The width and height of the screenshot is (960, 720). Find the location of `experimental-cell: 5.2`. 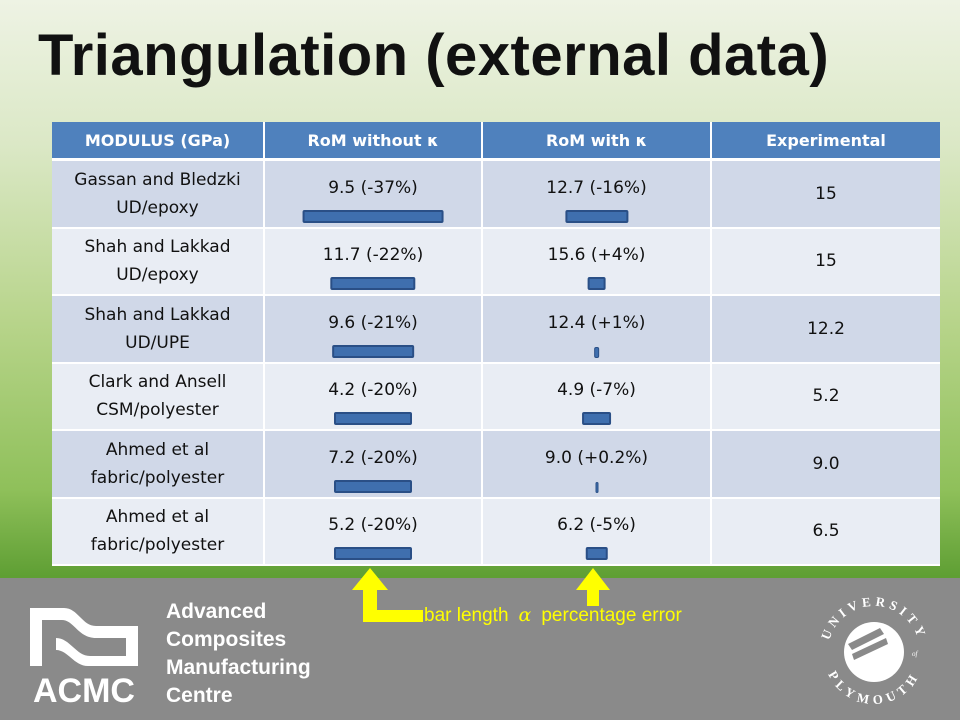

experimental-cell: 5.2 is located at coordinates (825, 397).